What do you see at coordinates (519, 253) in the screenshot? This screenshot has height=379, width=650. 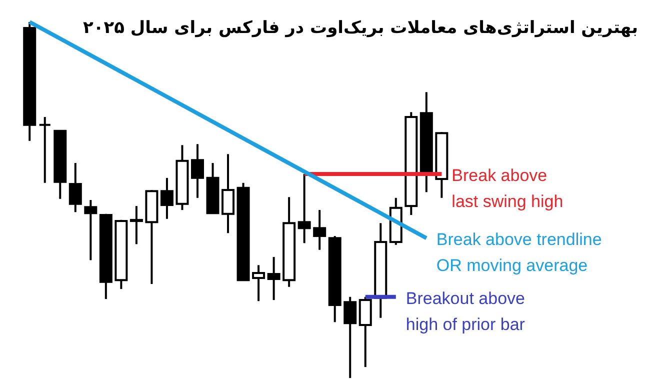 I see `series-label: Break above trendline OR moving average` at bounding box center [519, 253].